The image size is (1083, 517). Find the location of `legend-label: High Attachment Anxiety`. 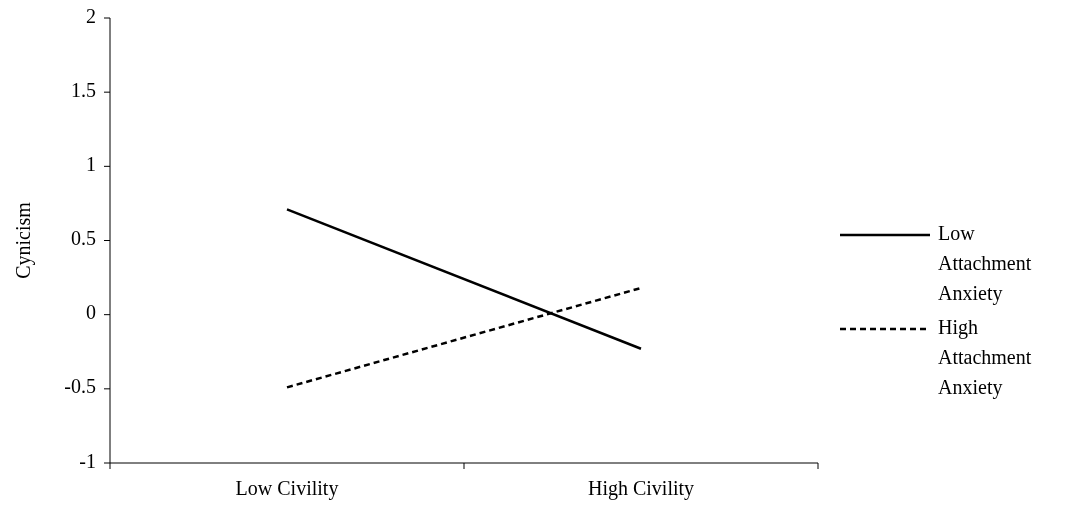

legend-label: High Attachment Anxiety is located at coordinates (985, 357).